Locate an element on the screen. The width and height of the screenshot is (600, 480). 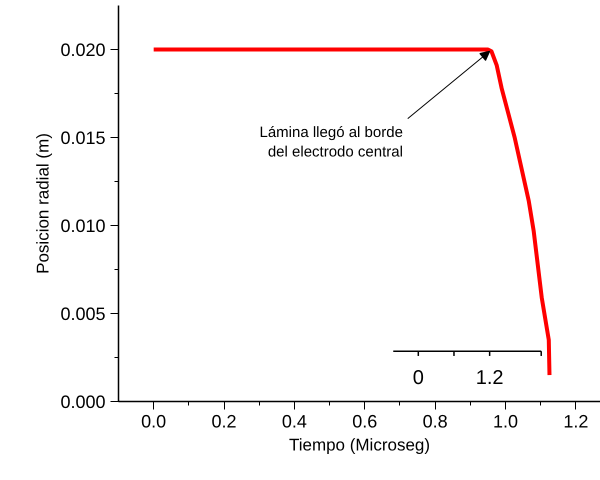
x-tick-label: 1.0 is located at coordinates (505, 422).